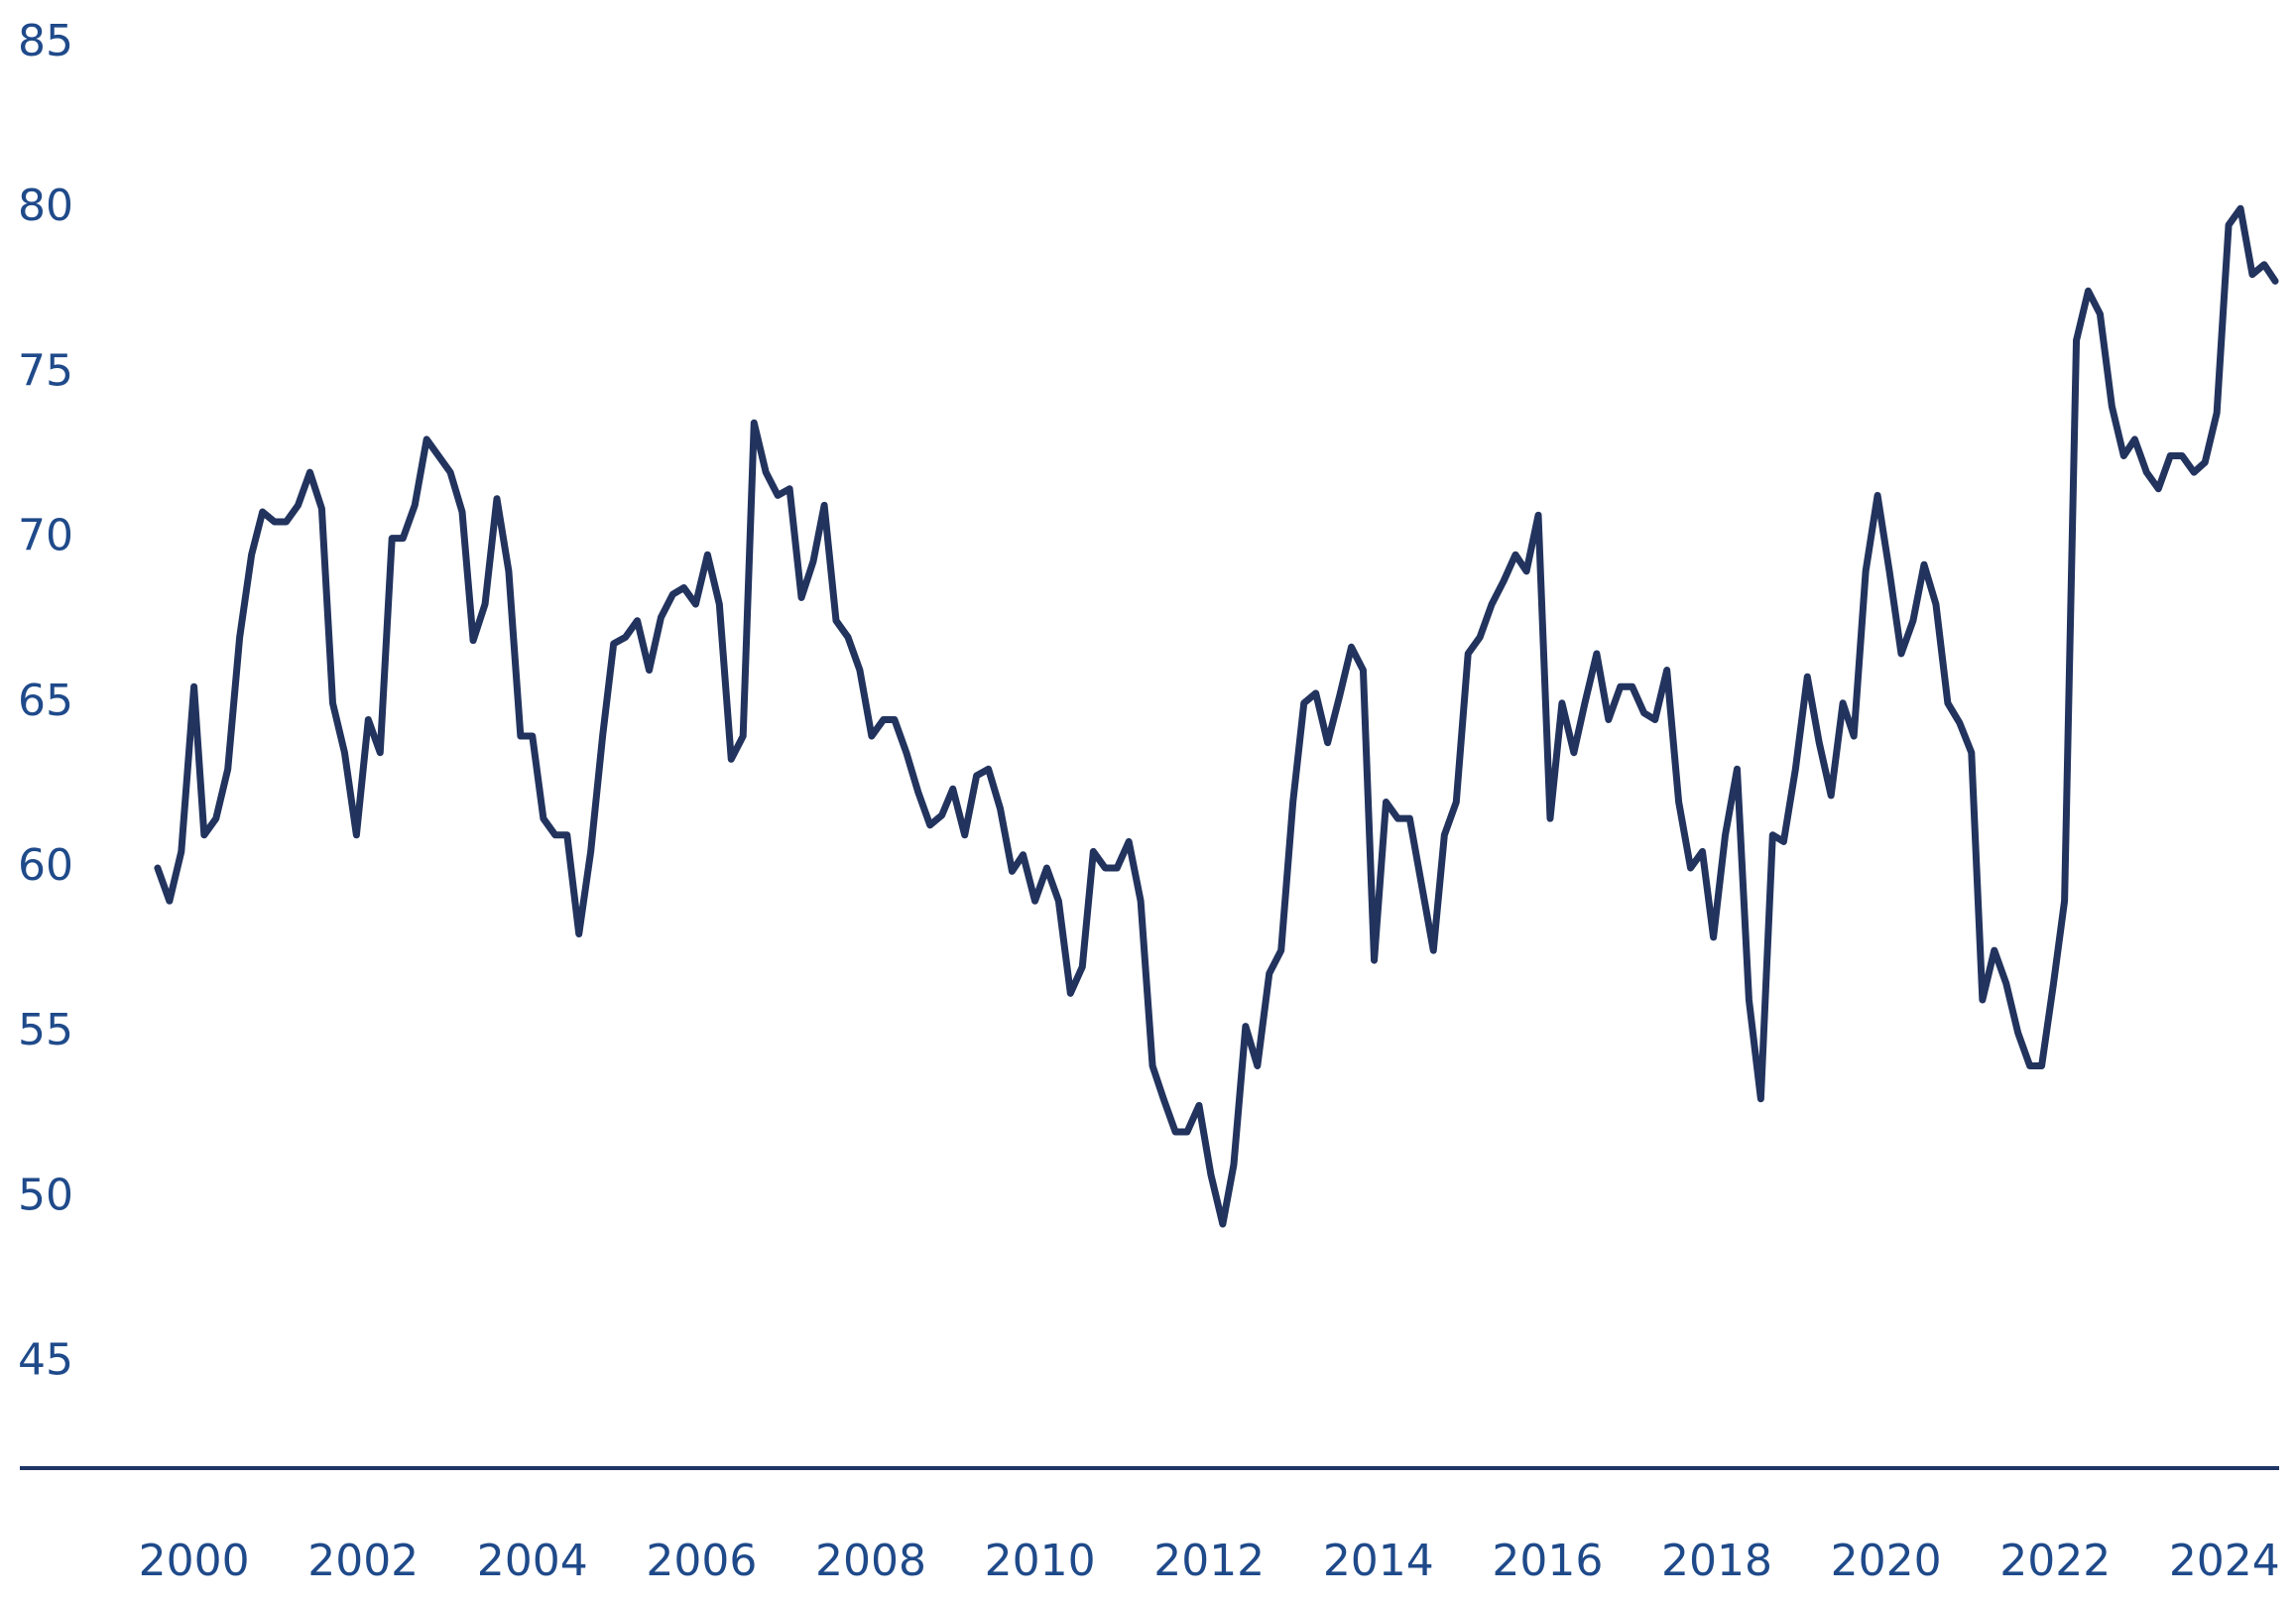 The width and height of the screenshot is (2296, 1607). Describe the element at coordinates (45, 701) in the screenshot. I see `y-tick-label: 65` at that location.